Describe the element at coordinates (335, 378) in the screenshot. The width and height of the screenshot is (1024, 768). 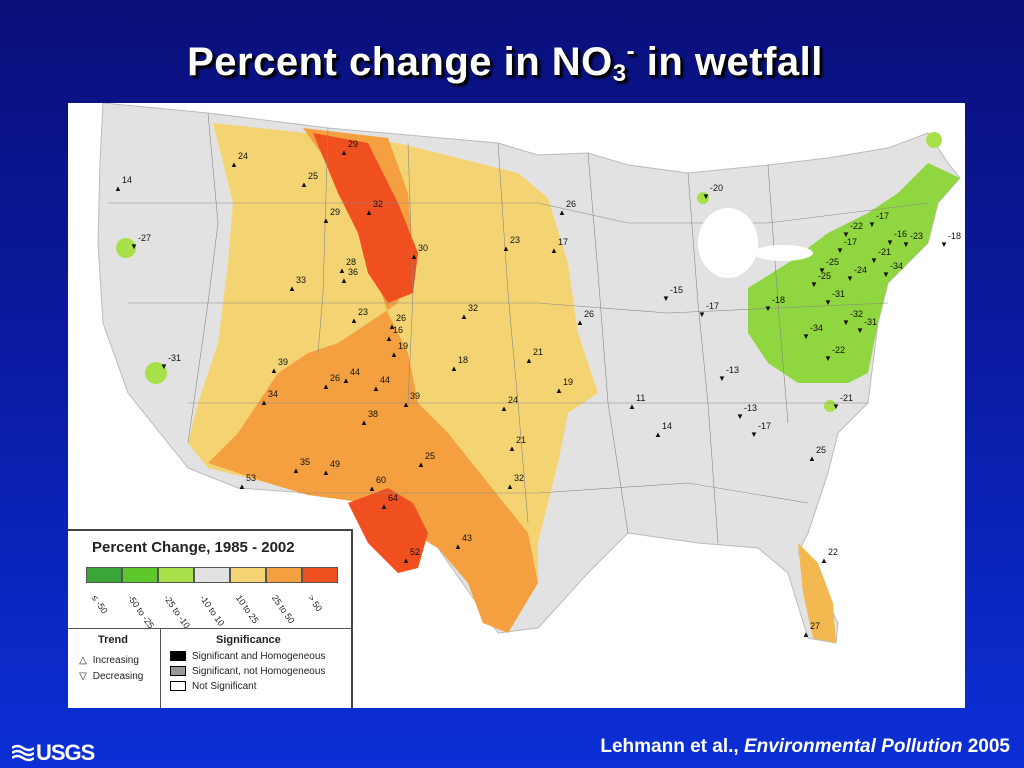
I see `site-label: 26` at that location.